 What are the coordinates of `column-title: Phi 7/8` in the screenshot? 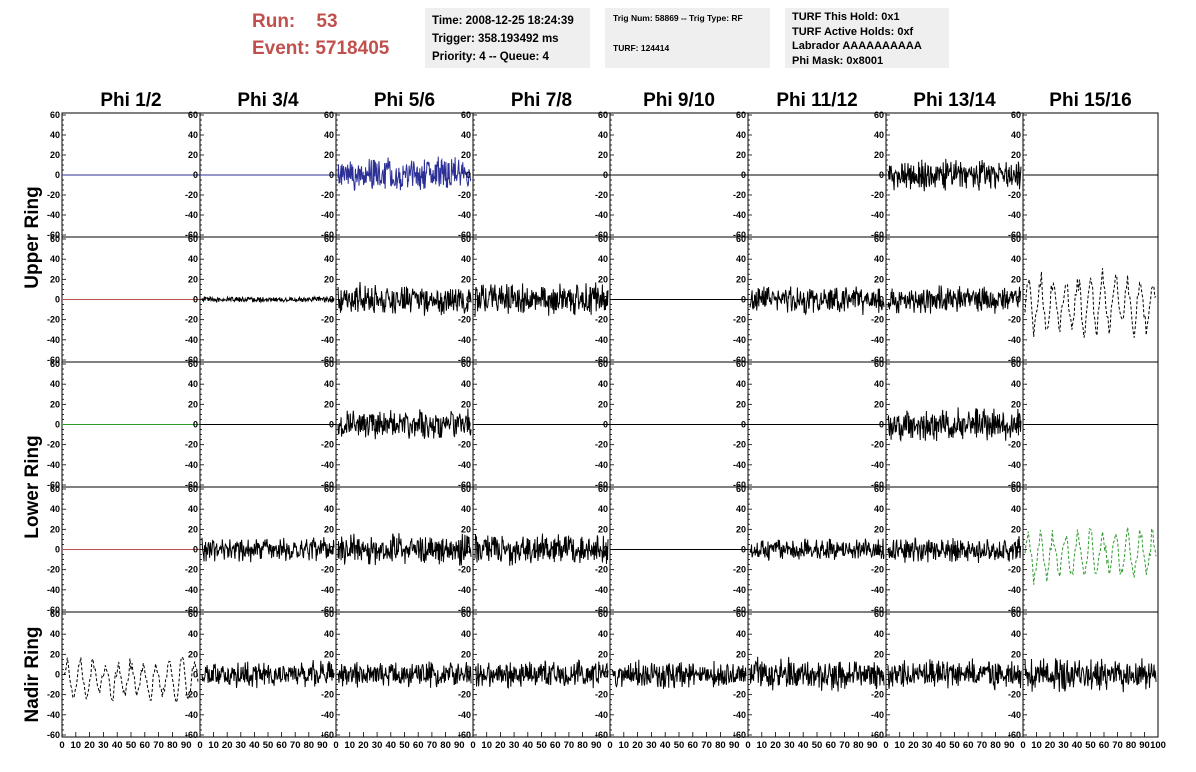 It's located at (541, 100).